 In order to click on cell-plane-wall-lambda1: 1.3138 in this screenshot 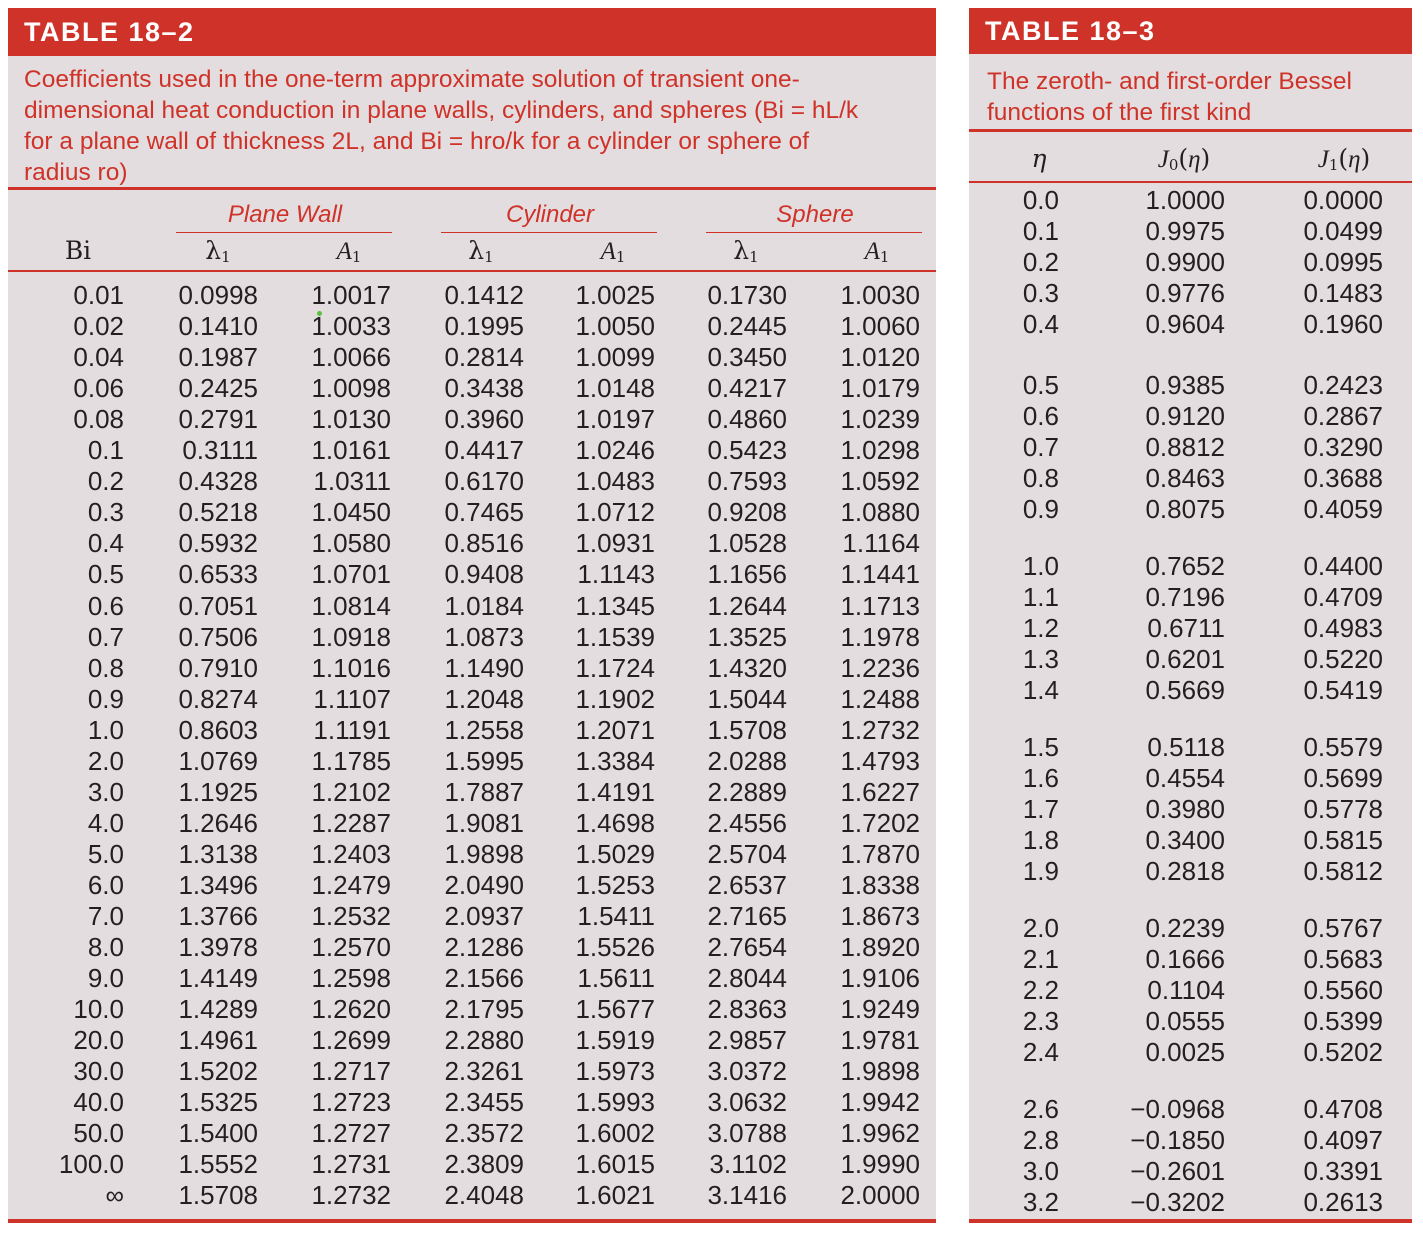, I will do `click(218, 853)`.